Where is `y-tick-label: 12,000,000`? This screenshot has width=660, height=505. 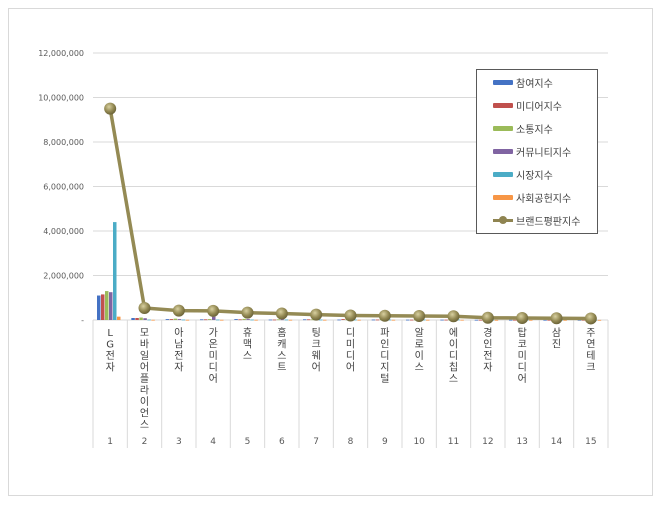
y-tick-label: 12,000,000 is located at coordinates (61, 53).